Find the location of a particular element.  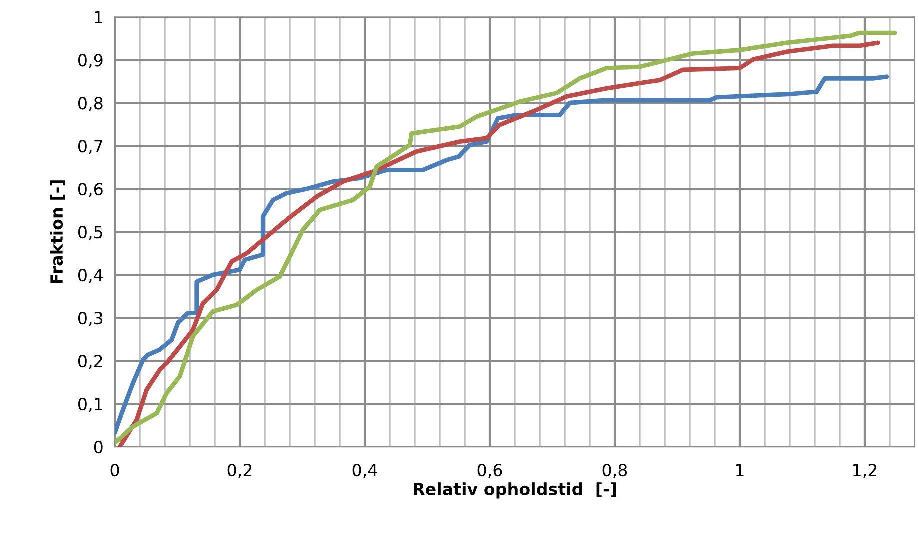

x-axis-title: Relativ opholdstid [-] is located at coordinates (515, 490).